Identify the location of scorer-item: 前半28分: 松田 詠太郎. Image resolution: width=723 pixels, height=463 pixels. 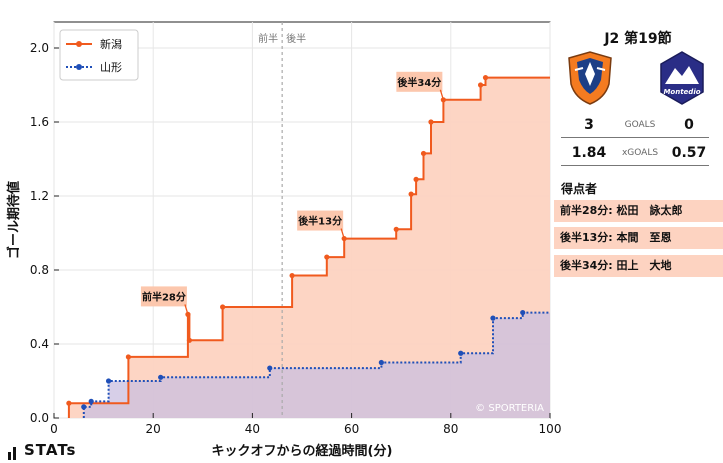
(638, 211).